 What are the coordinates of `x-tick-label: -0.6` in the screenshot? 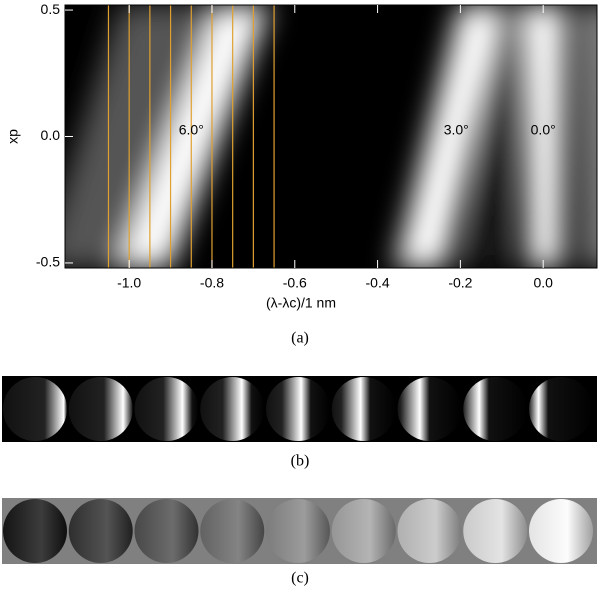 It's located at (295, 283).